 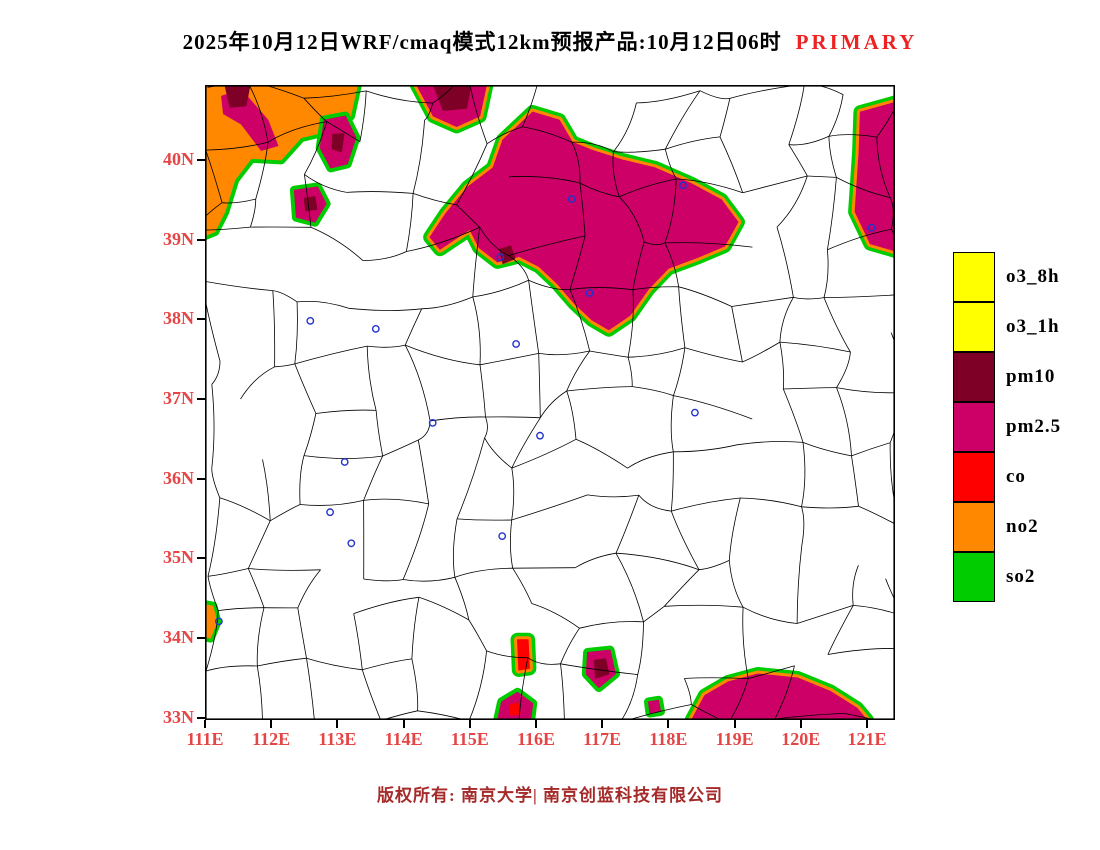 I want to click on lon-tick-label: 116E, so click(x=535, y=739).